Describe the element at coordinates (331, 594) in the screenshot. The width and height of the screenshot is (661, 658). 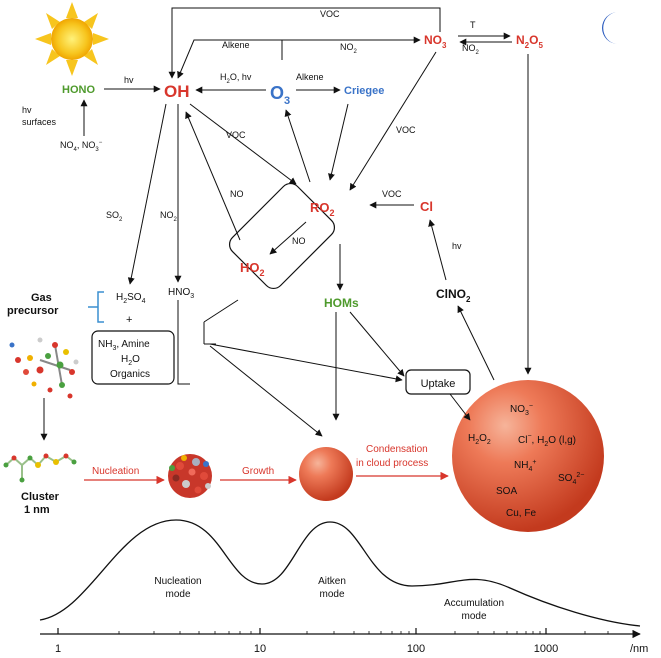
I see `mode-label-aitken-2: mode` at that location.